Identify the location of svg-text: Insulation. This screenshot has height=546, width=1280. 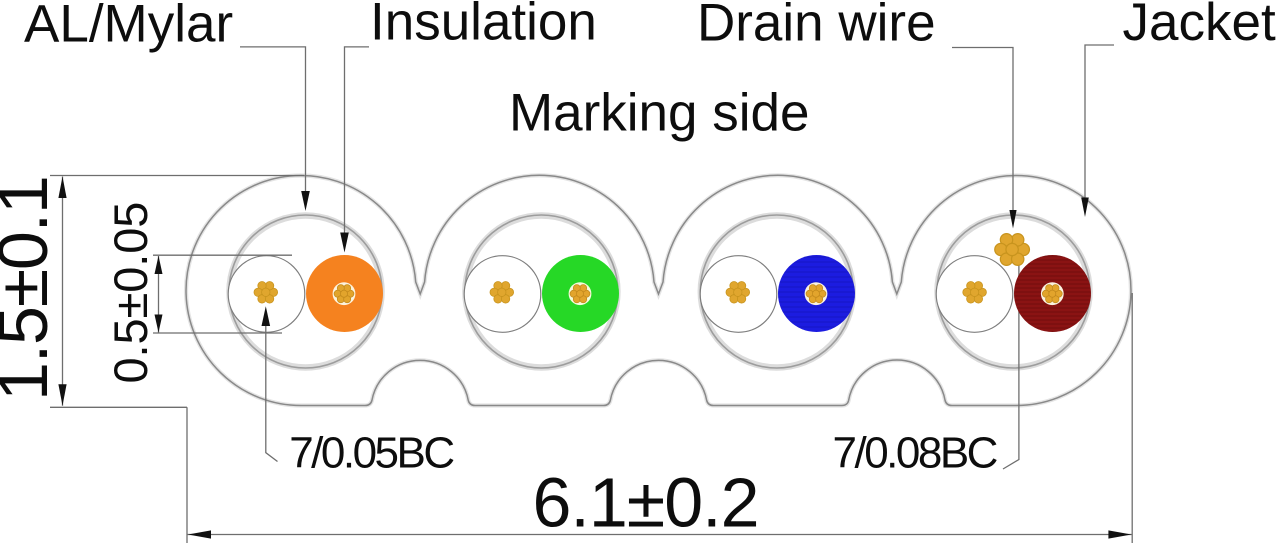
(483, 26).